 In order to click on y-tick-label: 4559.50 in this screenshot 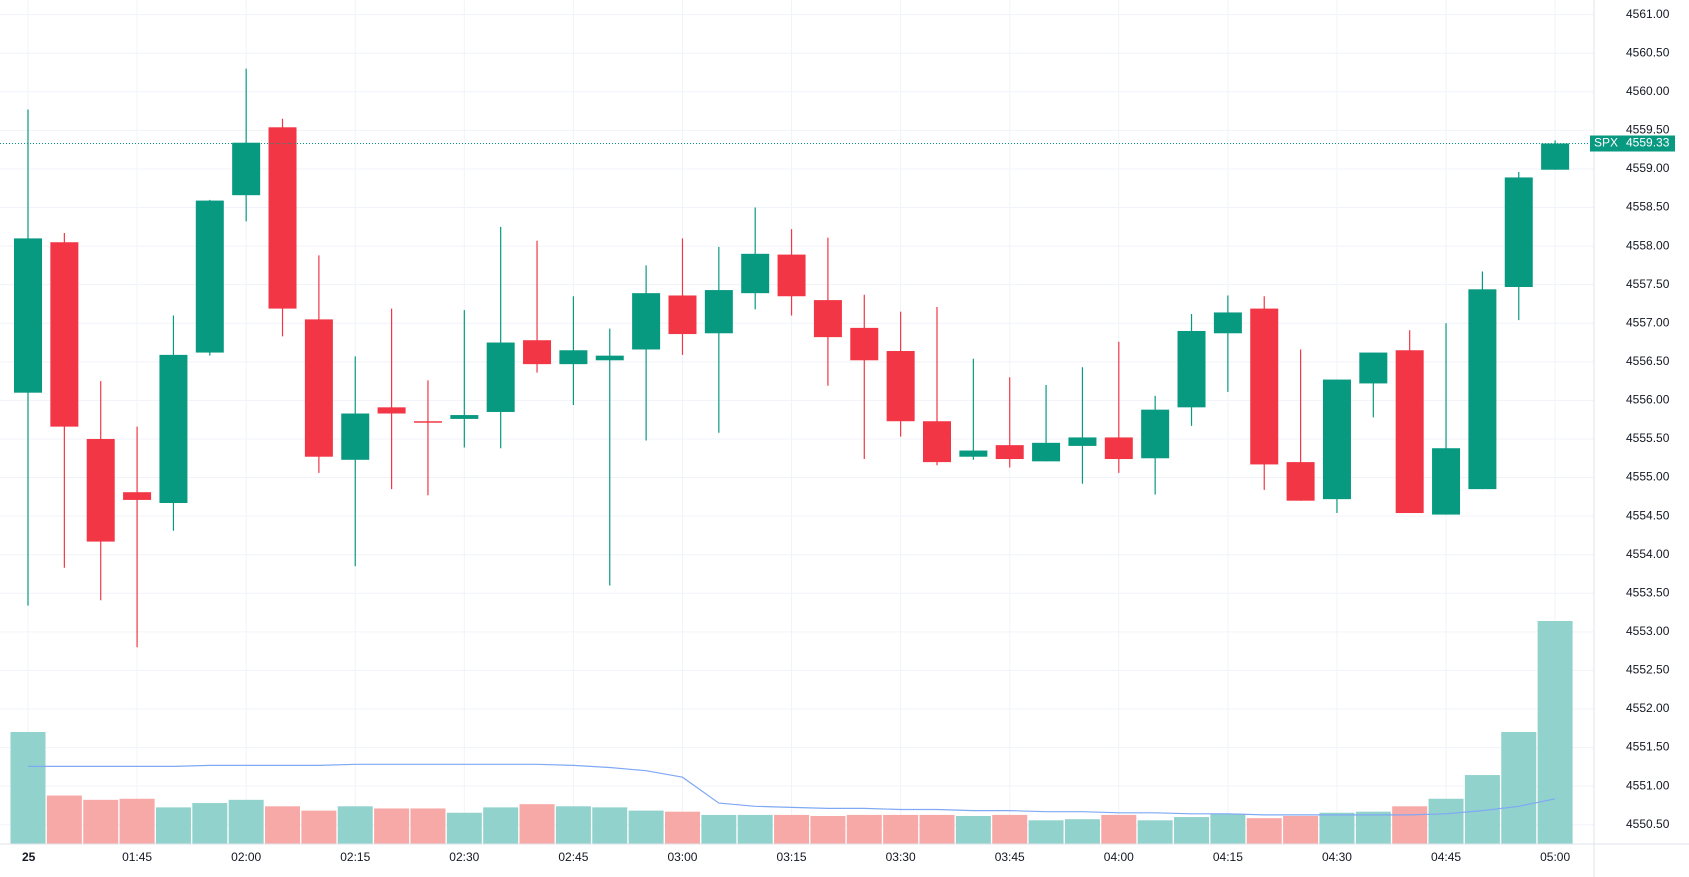, I will do `click(1648, 130)`.